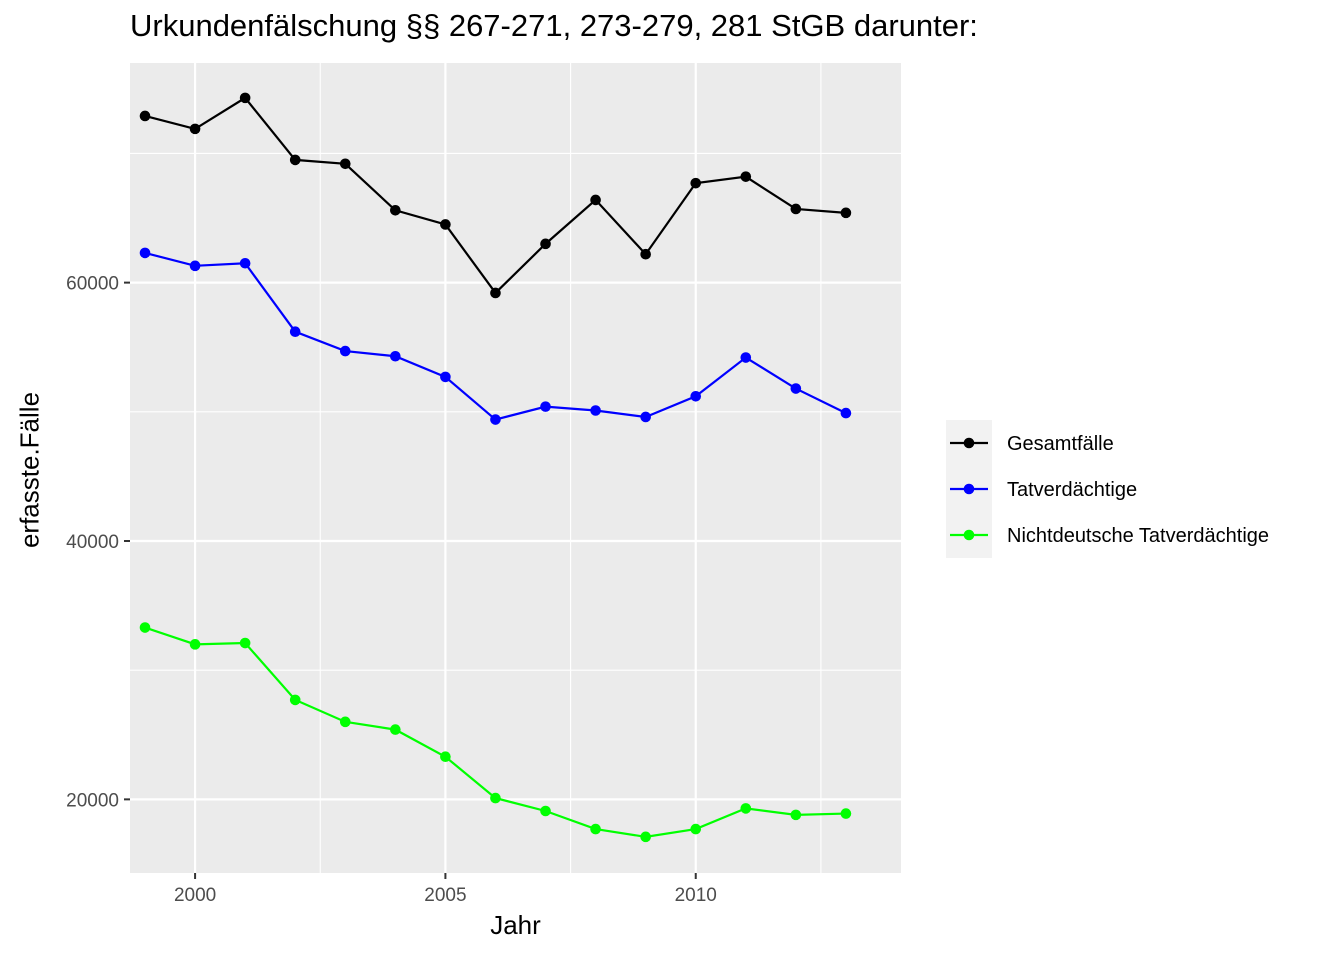  What do you see at coordinates (92, 542) in the screenshot?
I see `y-tick-label: 40000` at bounding box center [92, 542].